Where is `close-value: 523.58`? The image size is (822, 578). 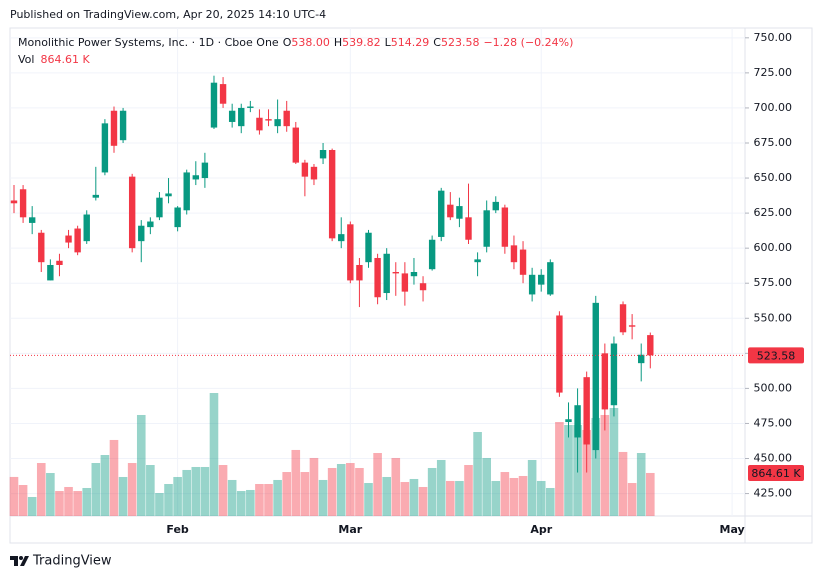 close-value: 523.58 is located at coordinates (460, 42).